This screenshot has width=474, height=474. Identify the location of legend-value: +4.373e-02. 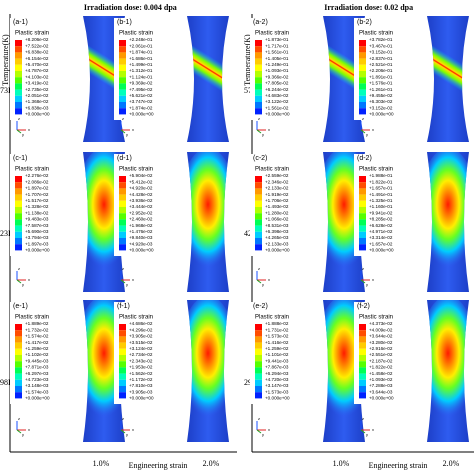
(381, 323).